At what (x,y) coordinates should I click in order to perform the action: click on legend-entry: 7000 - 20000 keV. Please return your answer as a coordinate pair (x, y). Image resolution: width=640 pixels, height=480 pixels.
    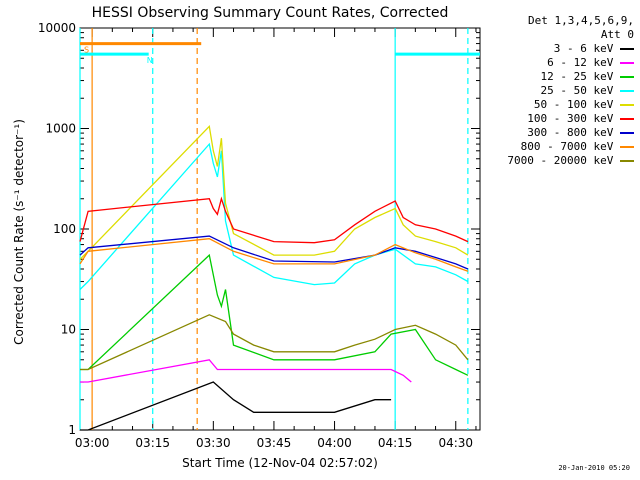
    Looking at the image, I should click on (570, 161).